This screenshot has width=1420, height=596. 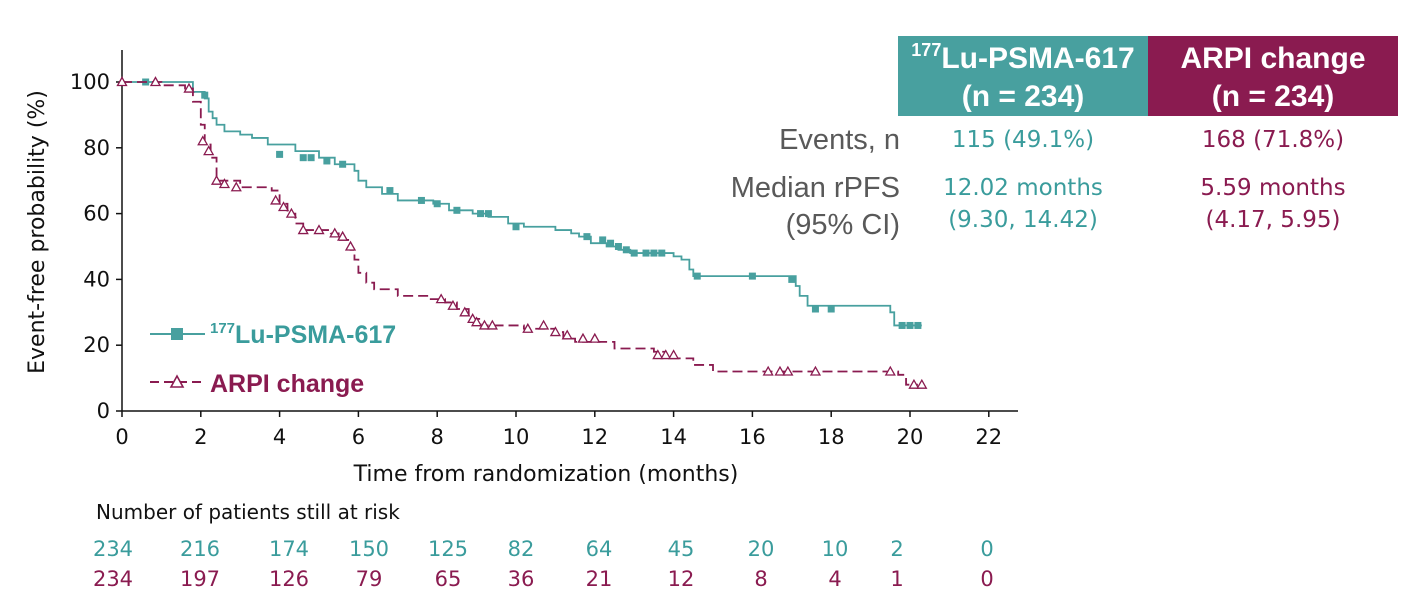 I want to click on risk-row-arpi-cell: 234, so click(x=113, y=579).